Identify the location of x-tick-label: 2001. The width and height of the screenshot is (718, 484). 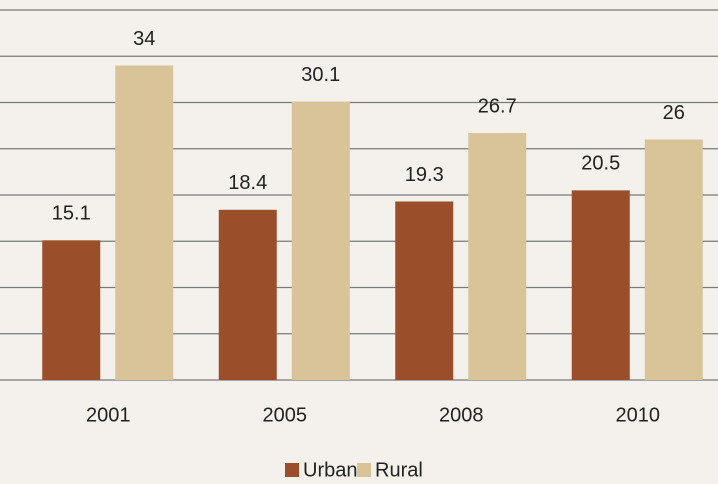
(108, 415).